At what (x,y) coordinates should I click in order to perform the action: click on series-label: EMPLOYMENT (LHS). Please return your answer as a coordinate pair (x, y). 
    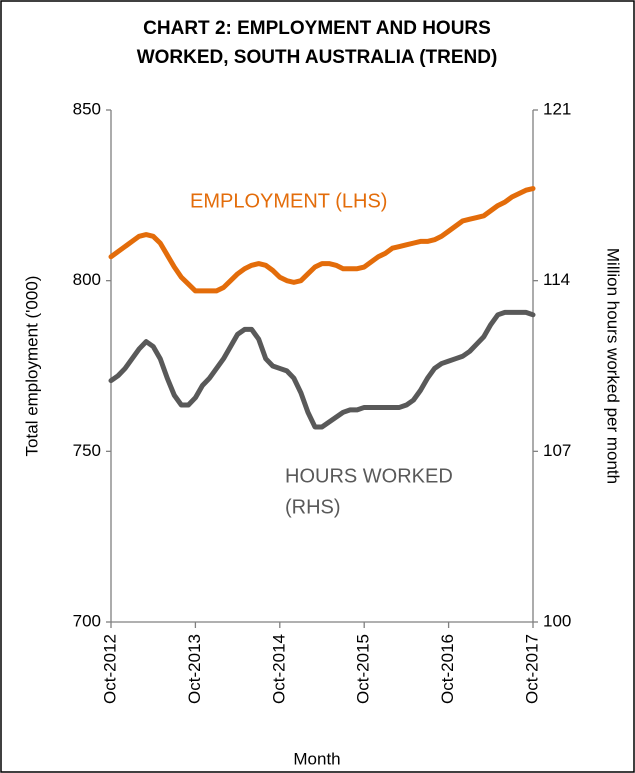
    Looking at the image, I should click on (288, 201).